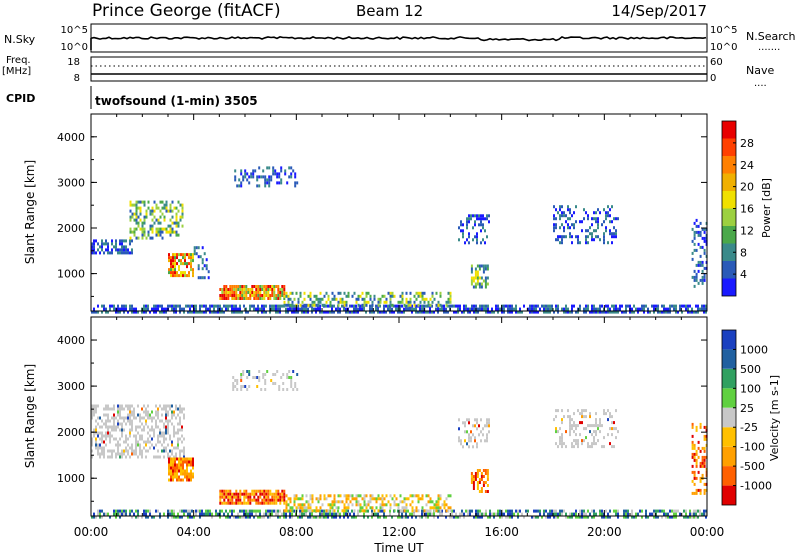  Describe the element at coordinates (729, 217) in the screenshot. I see `colorbar-swatch` at that location.